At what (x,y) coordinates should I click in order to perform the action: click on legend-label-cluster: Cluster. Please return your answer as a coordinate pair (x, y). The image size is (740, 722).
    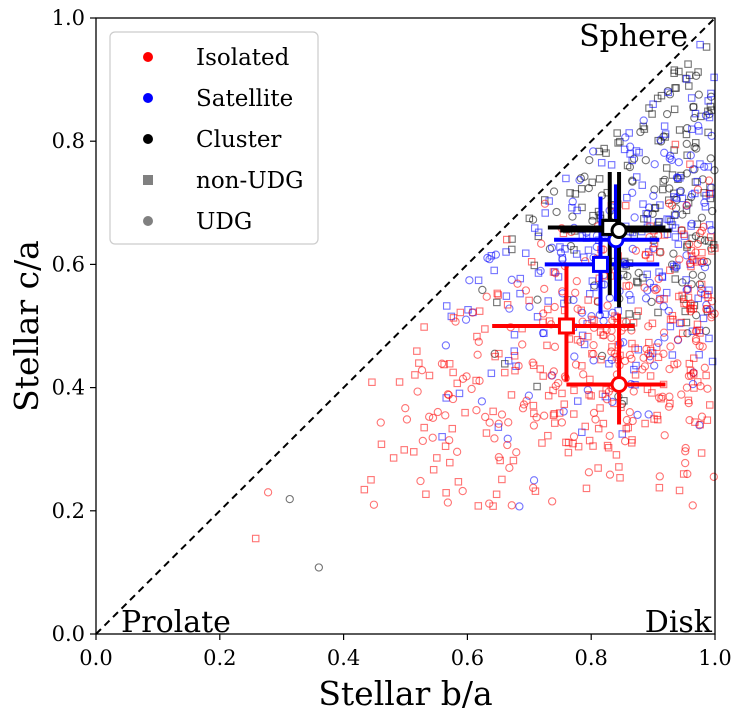
    Looking at the image, I should click on (238, 140).